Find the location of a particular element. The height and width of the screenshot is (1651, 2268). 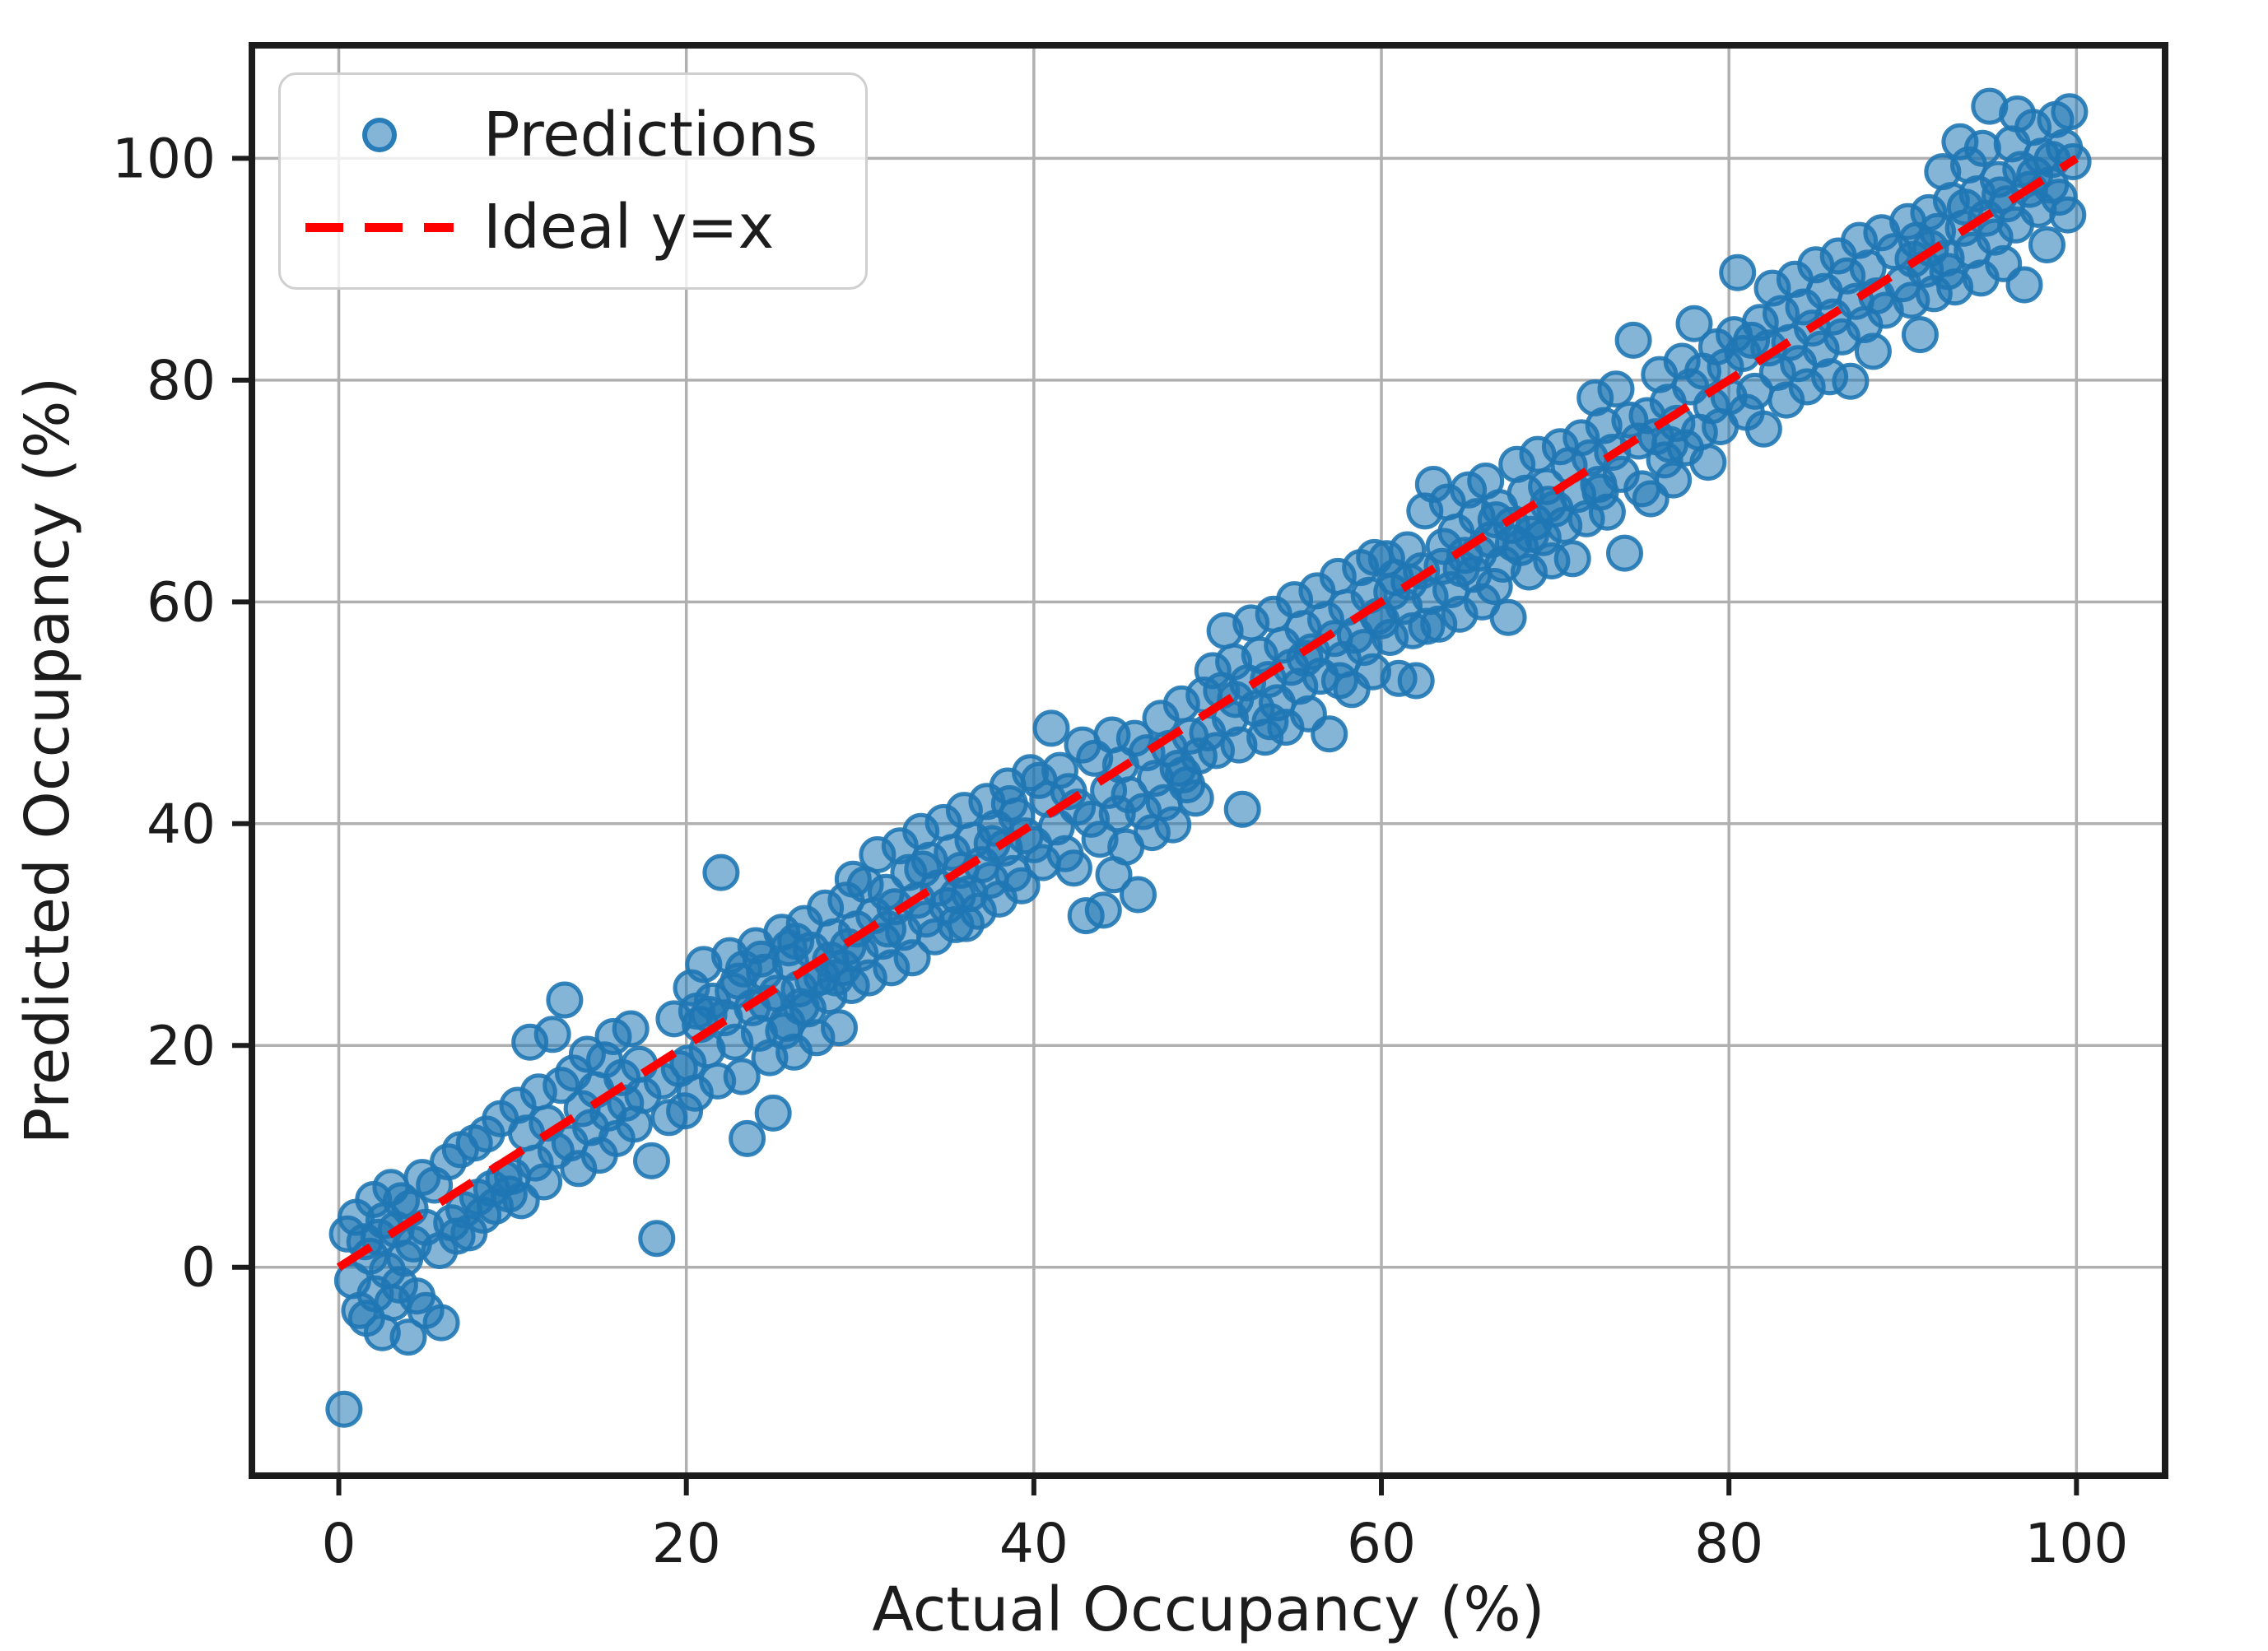

x-tick-label-40: 40 is located at coordinates (1034, 1544).